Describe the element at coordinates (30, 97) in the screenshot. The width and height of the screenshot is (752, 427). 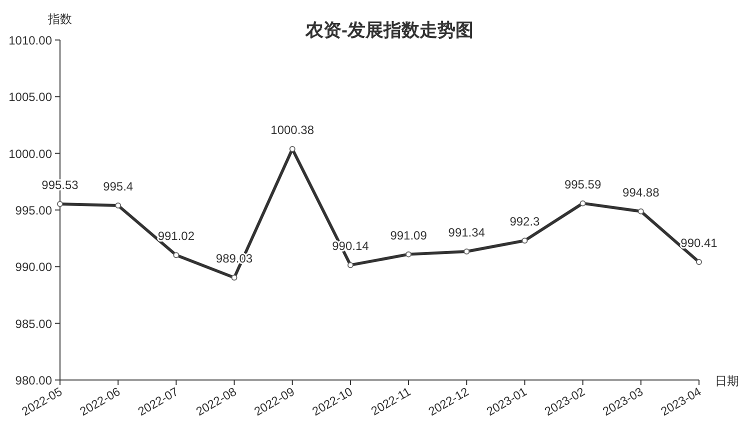
I see `y-tick-label: 1005.00` at that location.